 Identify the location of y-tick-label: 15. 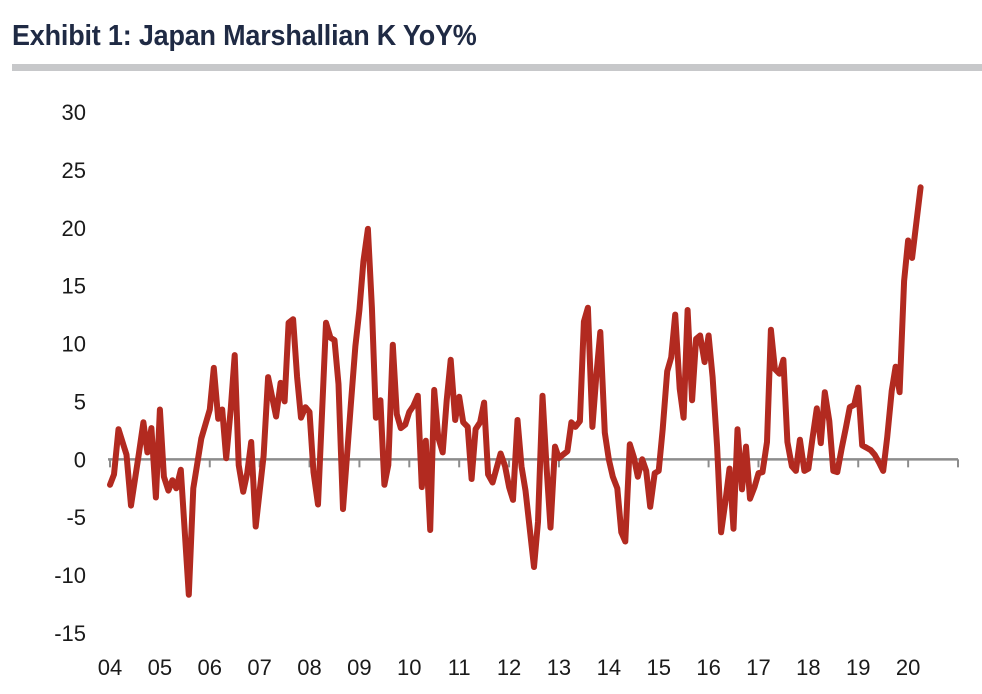
(74, 286).